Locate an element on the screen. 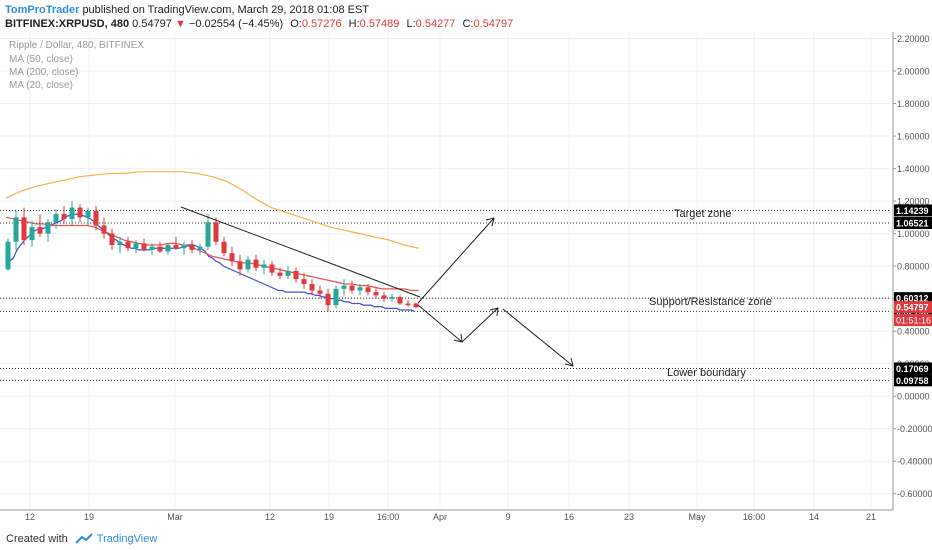 This screenshot has width=932, height=550. x-tick-label: 16:00 is located at coordinates (754, 517).